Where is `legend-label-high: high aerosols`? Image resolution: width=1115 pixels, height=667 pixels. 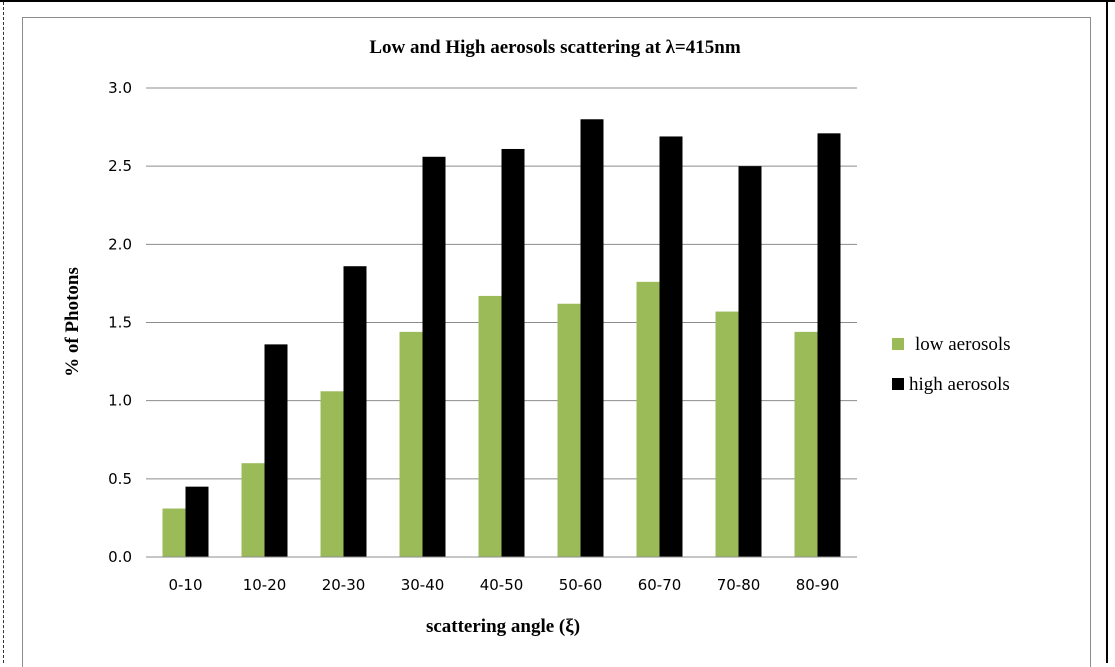
legend-label-high: high aerosols is located at coordinates (959, 384).